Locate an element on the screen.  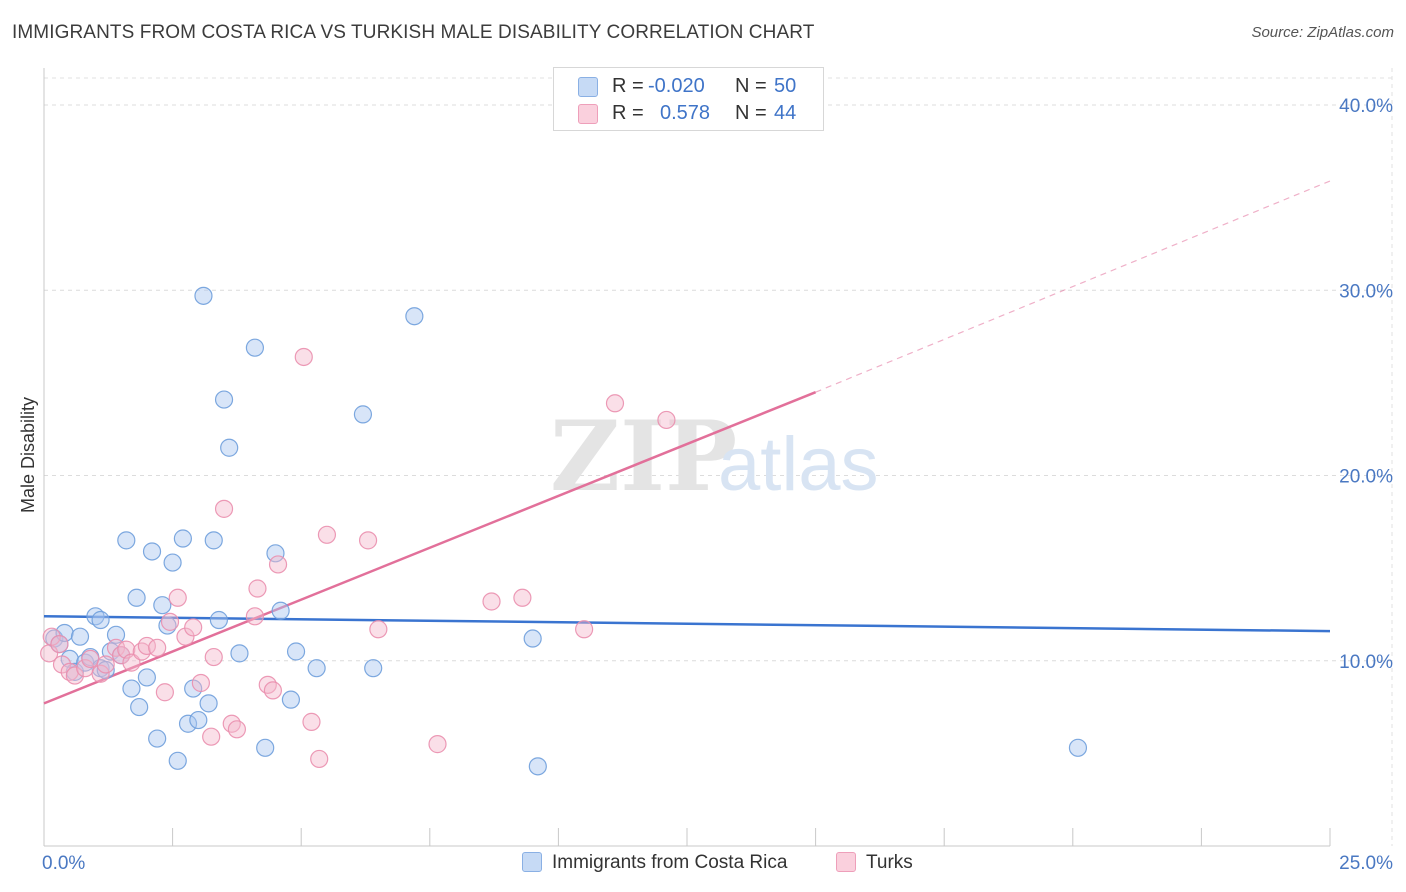
legend-n-value: 44 is located at coordinates (785, 113).